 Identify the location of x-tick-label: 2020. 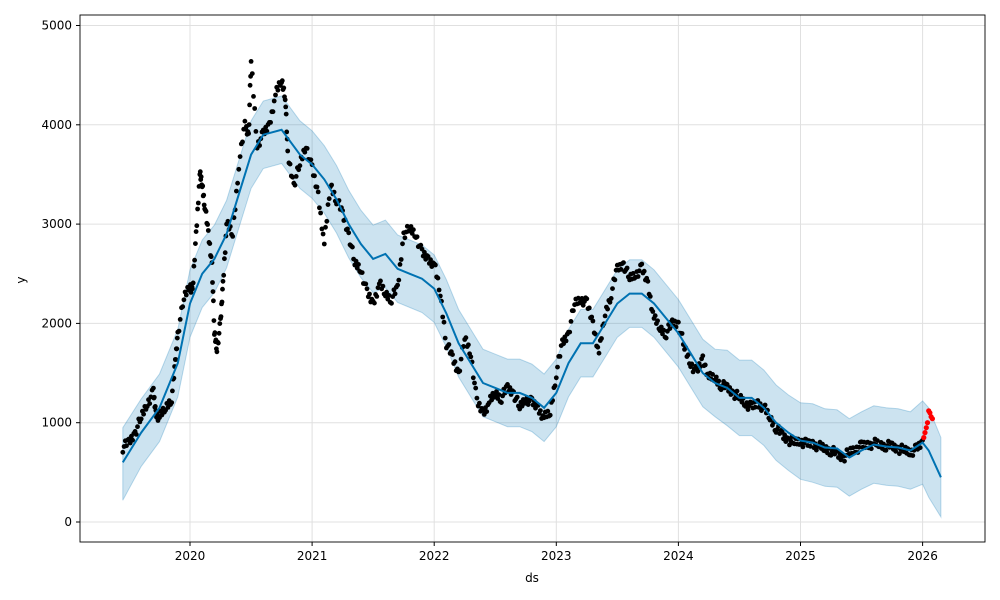
(190, 556).